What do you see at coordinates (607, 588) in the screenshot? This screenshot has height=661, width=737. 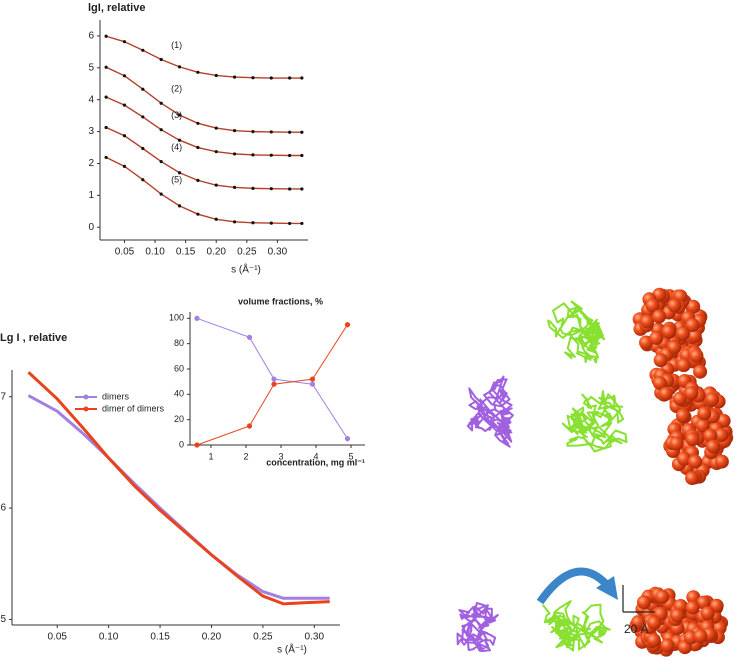 I see `arrow-head` at bounding box center [607, 588].